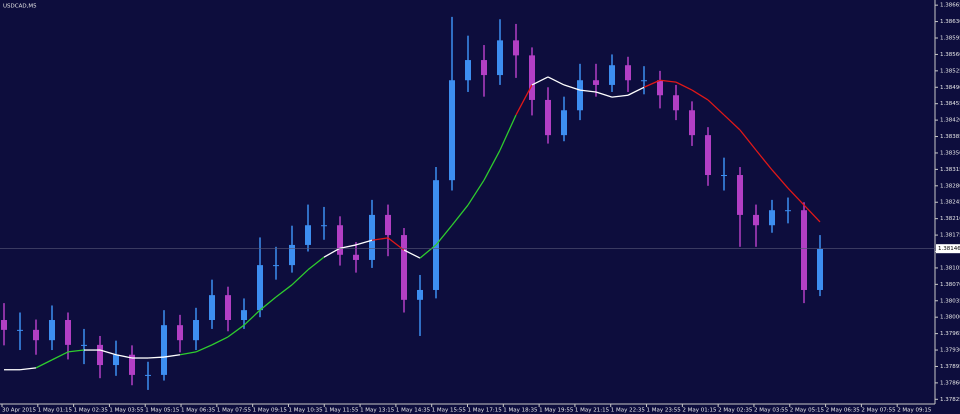 Image resolution: width=960 pixels, height=414 pixels. Describe the element at coordinates (341, 411) in the screenshot. I see `x-tick-label: 1 May 11:55` at that location.